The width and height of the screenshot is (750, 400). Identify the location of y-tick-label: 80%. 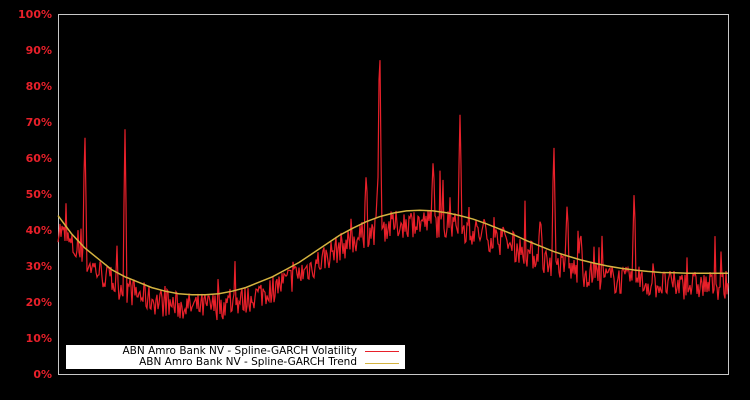
(38, 86).